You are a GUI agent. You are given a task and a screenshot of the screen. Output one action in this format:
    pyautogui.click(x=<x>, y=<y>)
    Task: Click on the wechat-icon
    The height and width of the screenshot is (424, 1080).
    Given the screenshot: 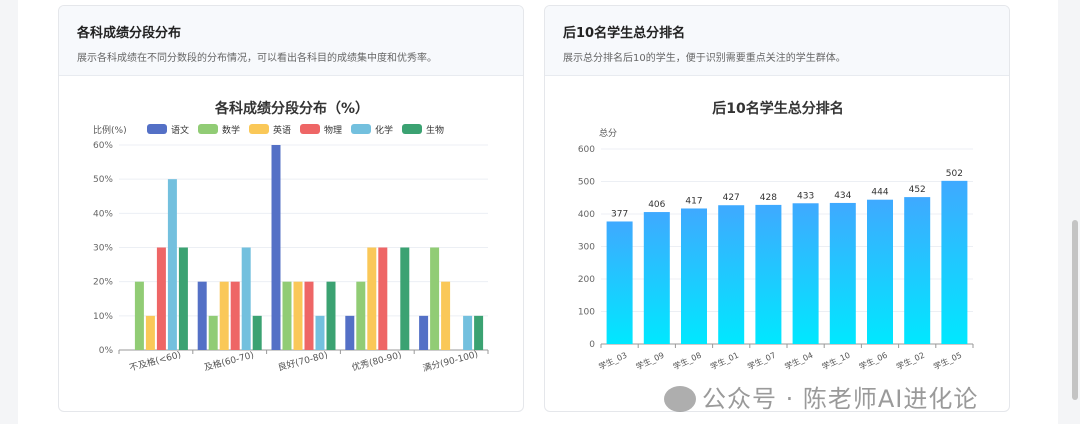 What is the action you would take?
    pyautogui.click(x=680, y=399)
    